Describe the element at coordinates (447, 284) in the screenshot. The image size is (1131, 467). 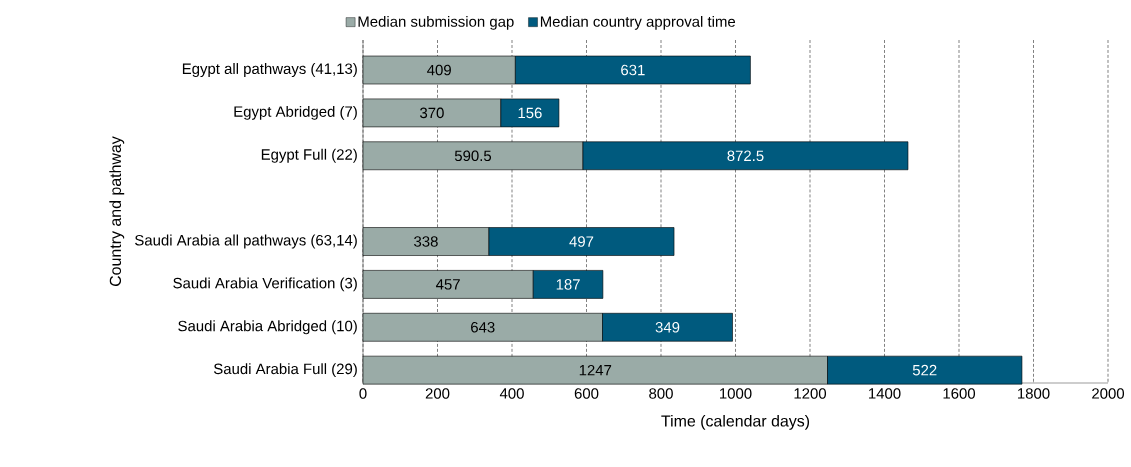
I see `data-label: 457` at that location.